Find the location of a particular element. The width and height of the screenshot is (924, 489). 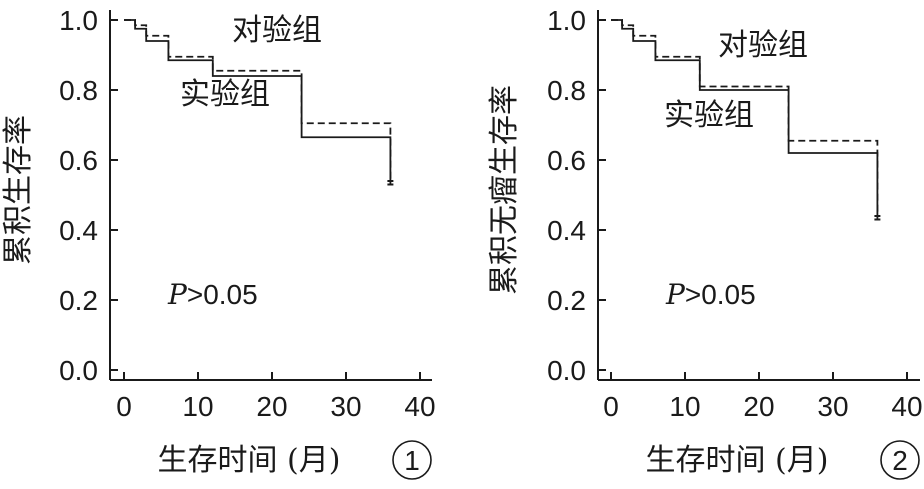

panel-1-panel-number-circle is located at coordinates (412, 460).